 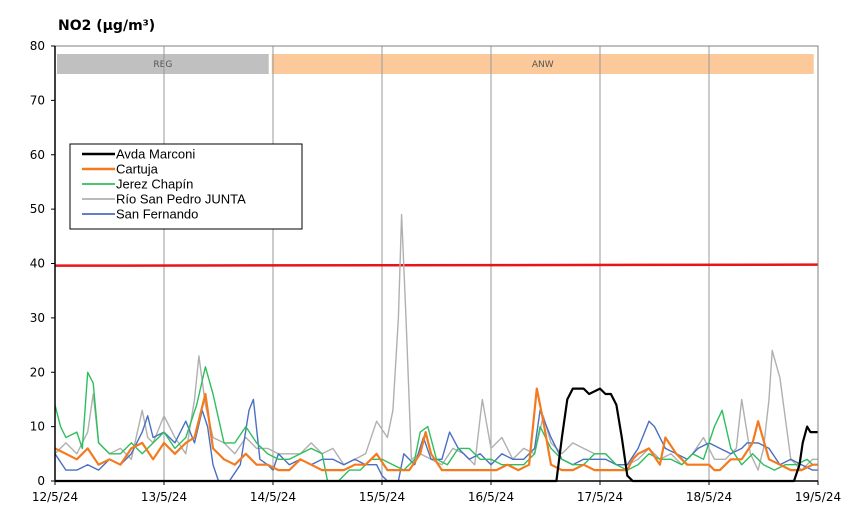 What do you see at coordinates (55, 497) in the screenshot?
I see `x-tick-label: 12/5/24` at bounding box center [55, 497].